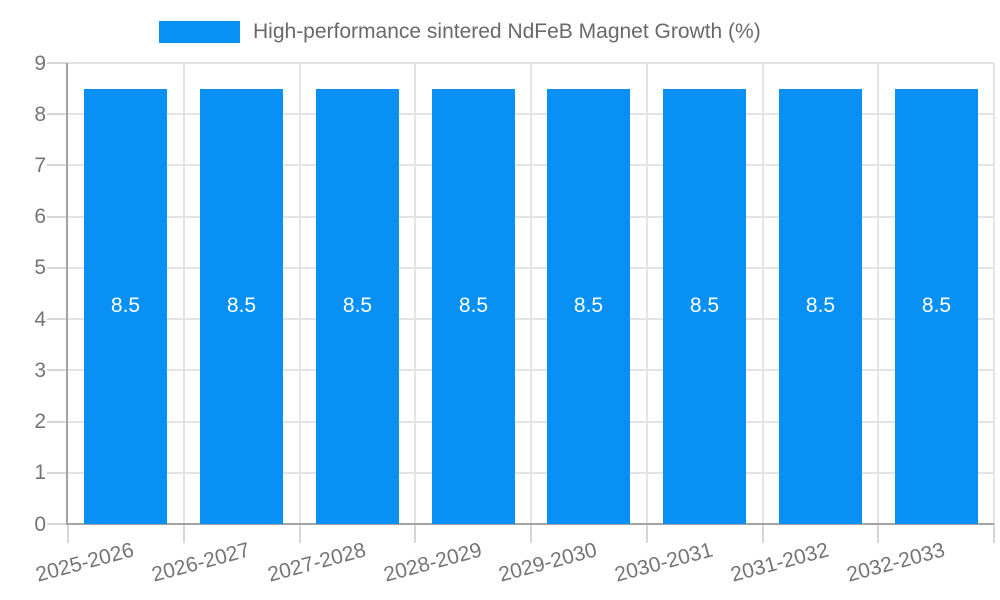 The height and width of the screenshot is (600, 1000). What do you see at coordinates (85, 562) in the screenshot?
I see `x-tick-label: 2025-2026` at bounding box center [85, 562].